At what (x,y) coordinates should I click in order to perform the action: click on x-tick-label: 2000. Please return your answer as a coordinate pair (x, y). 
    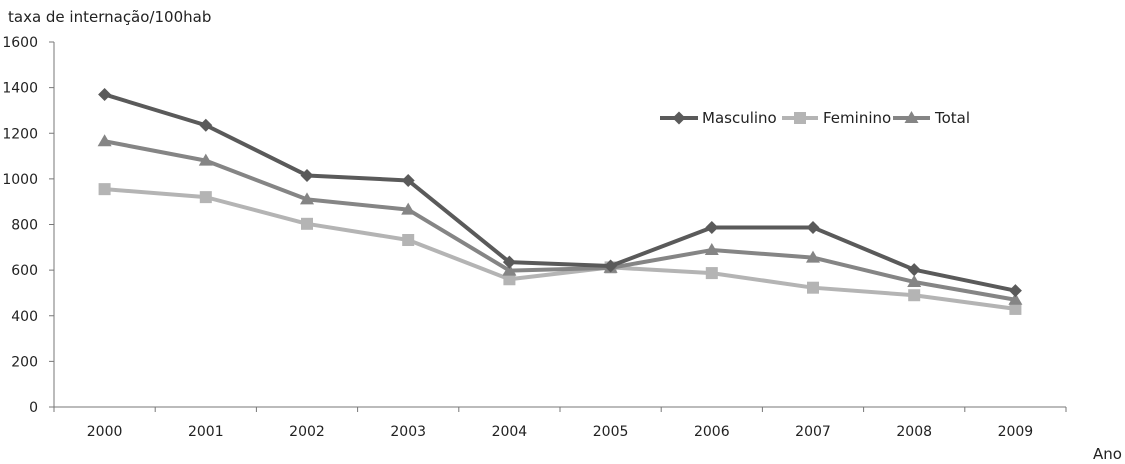
    Looking at the image, I should click on (105, 432).